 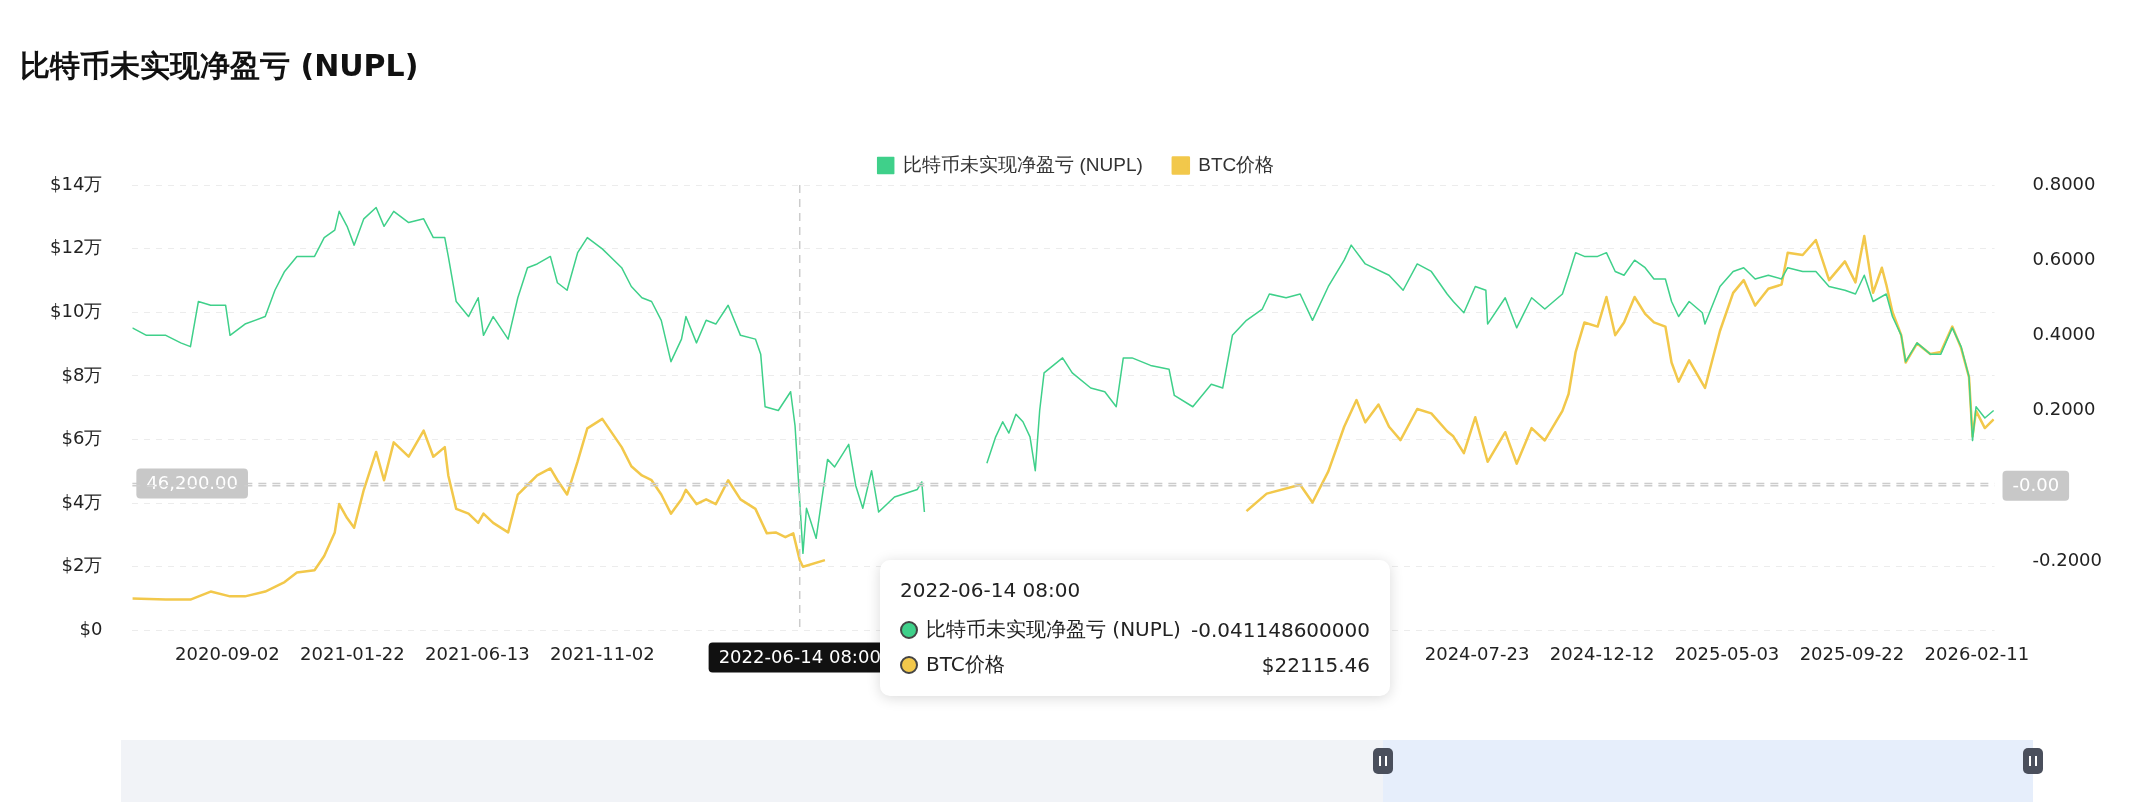 I want to click on x-tick-label: 2020-09-02, so click(x=227, y=653).